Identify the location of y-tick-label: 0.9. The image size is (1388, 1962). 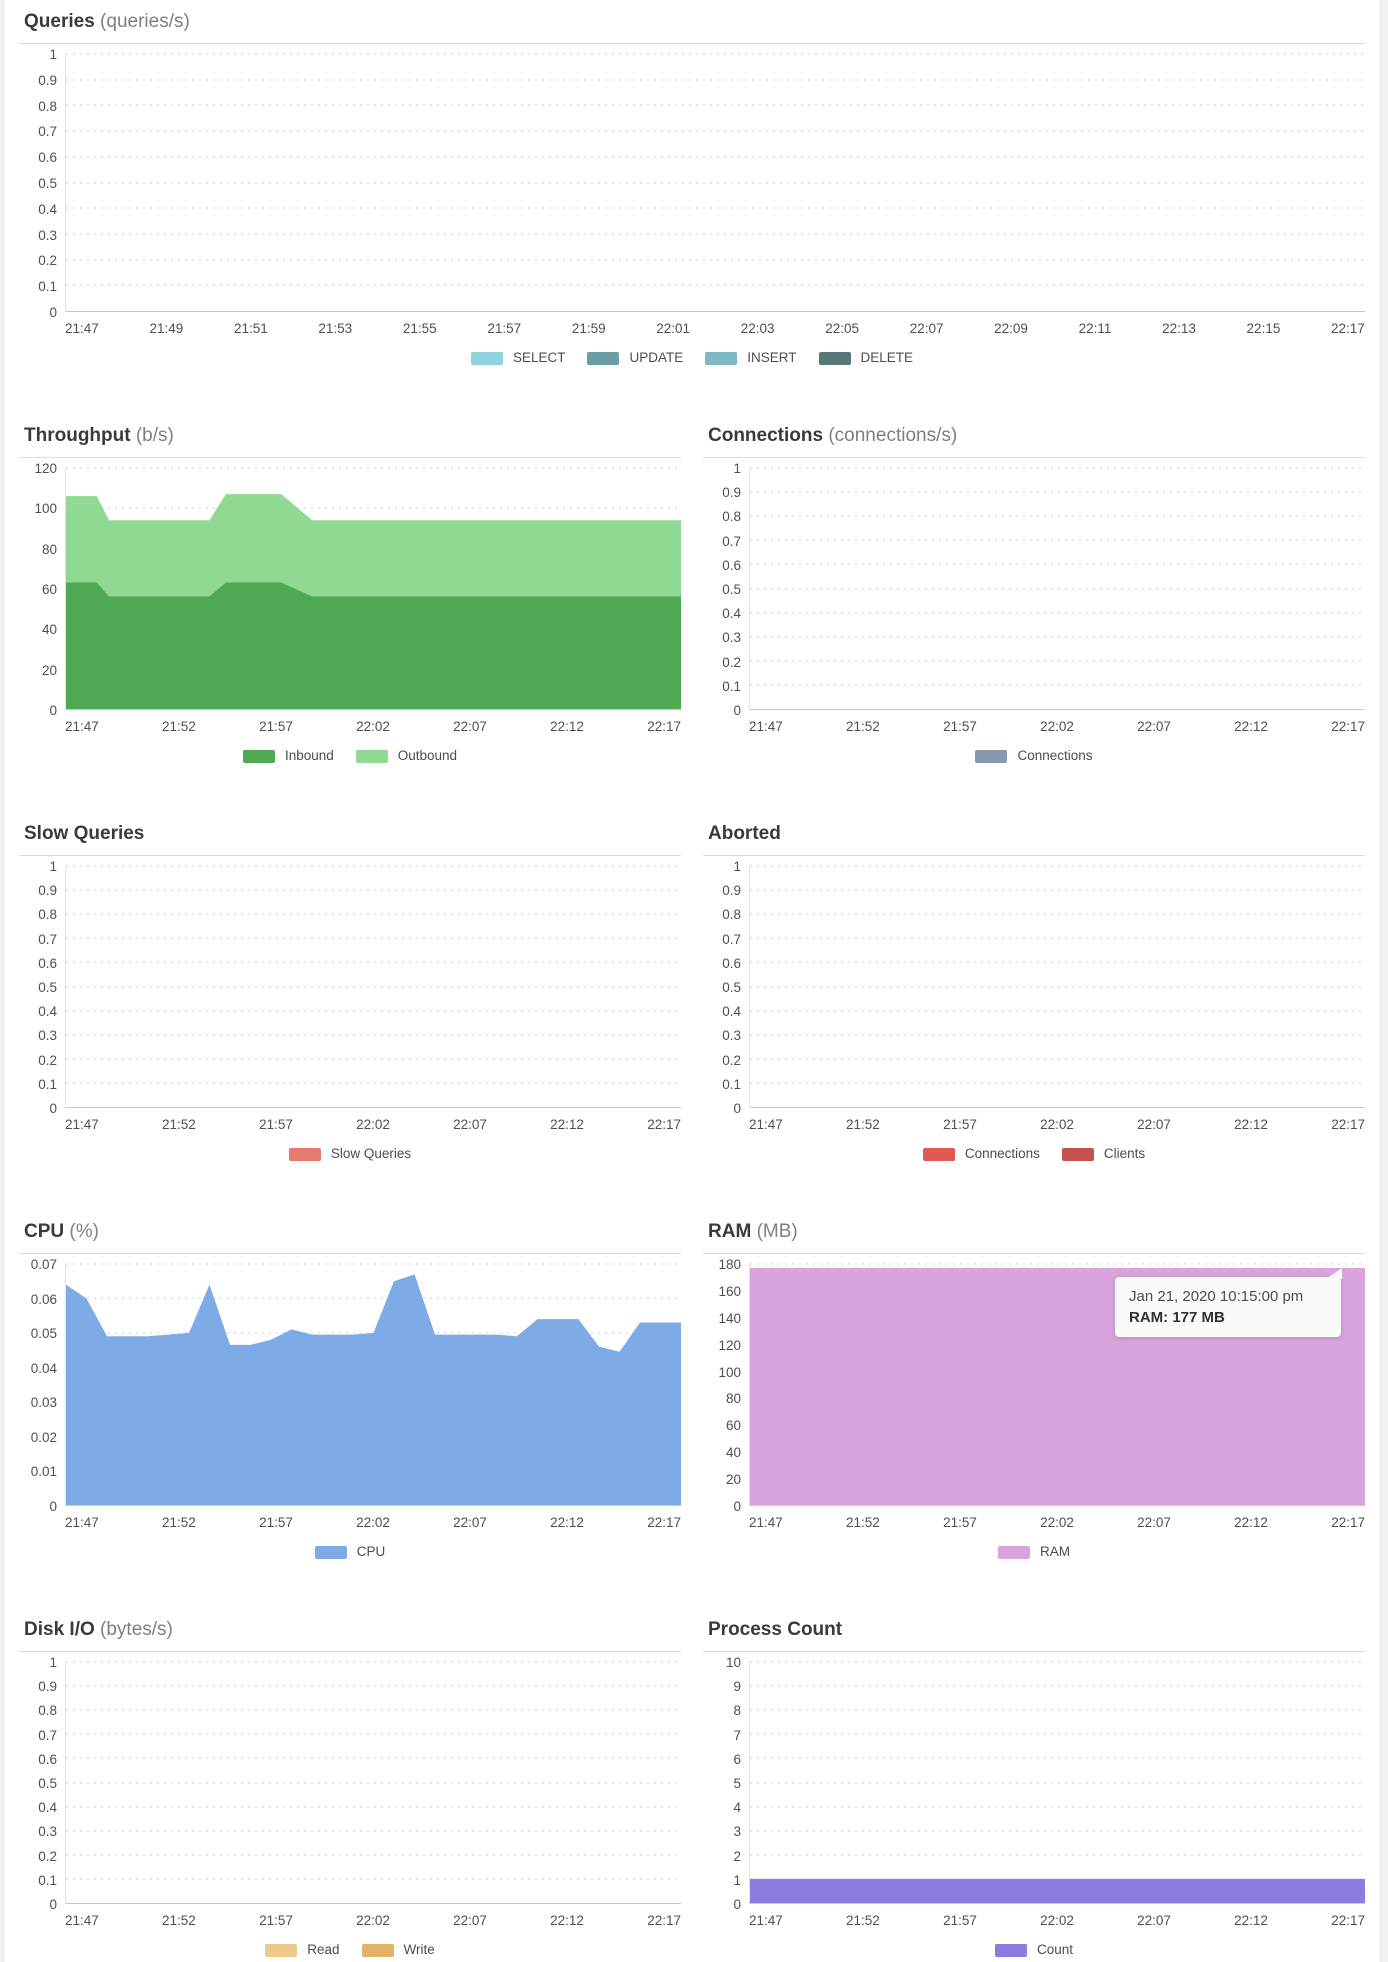
(731, 493).